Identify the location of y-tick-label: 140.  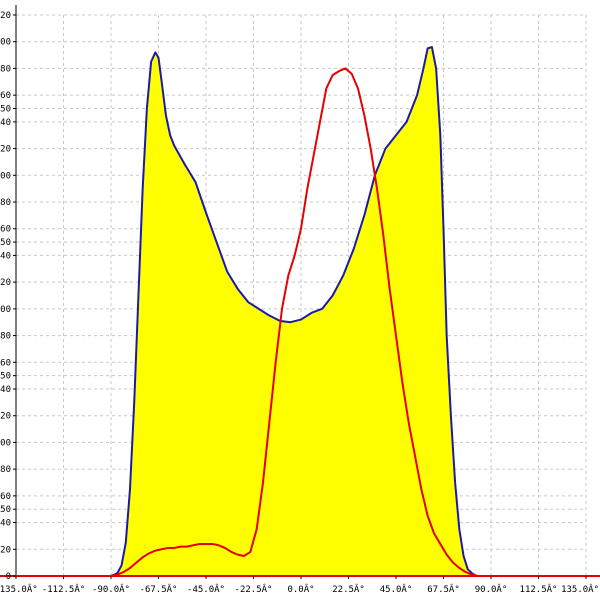
(5, 390).